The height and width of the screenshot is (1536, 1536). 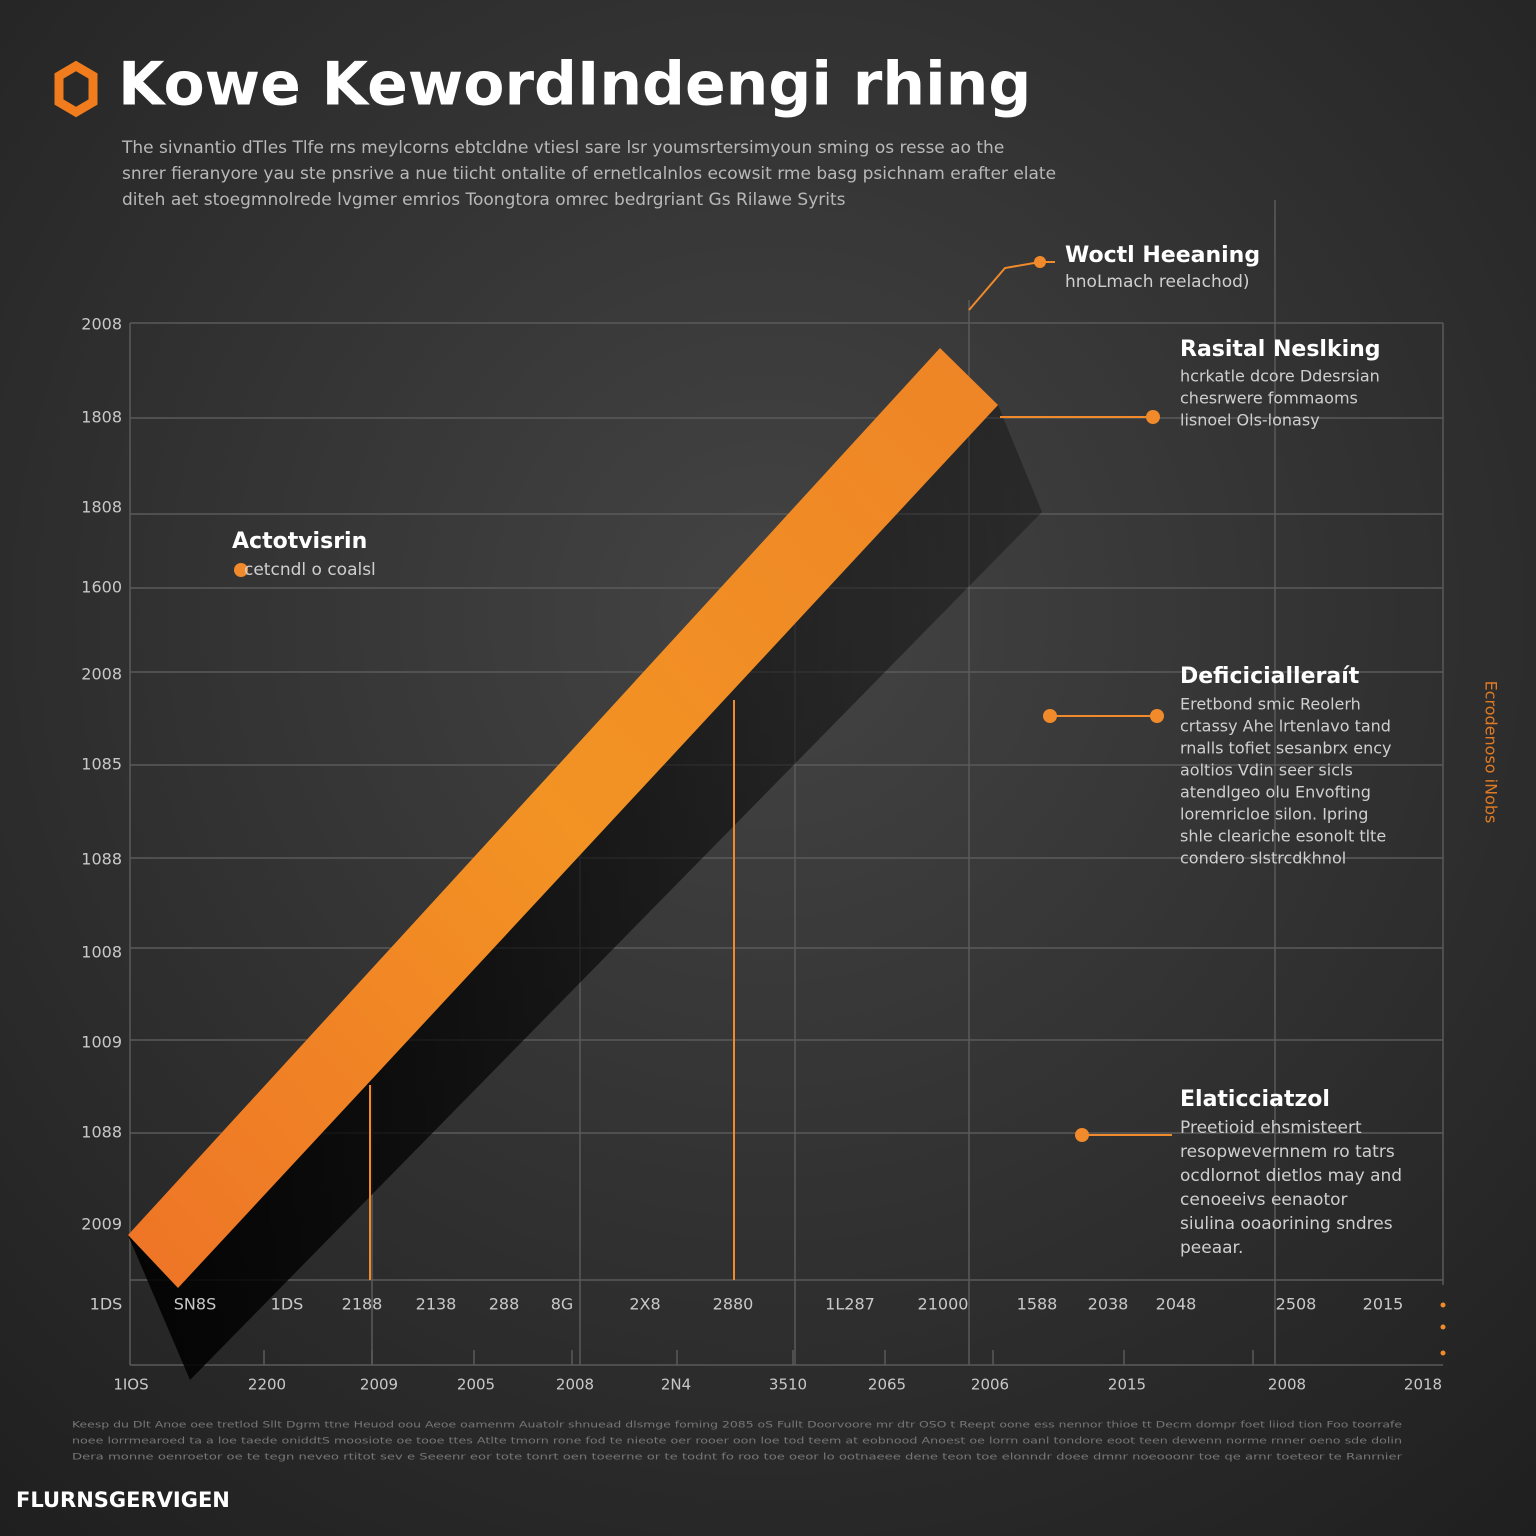 I want to click on logo-hex, so click(x=76, y=89).